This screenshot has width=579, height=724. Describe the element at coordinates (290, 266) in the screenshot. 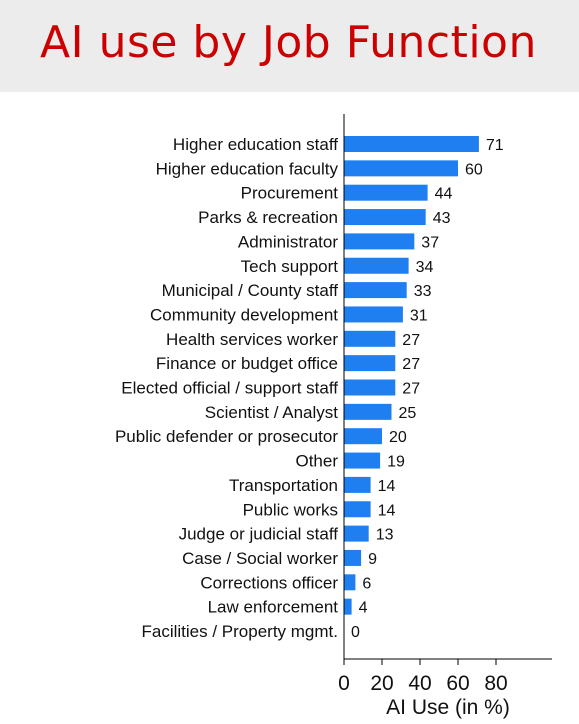

I see `category-label: Tech support` at that location.